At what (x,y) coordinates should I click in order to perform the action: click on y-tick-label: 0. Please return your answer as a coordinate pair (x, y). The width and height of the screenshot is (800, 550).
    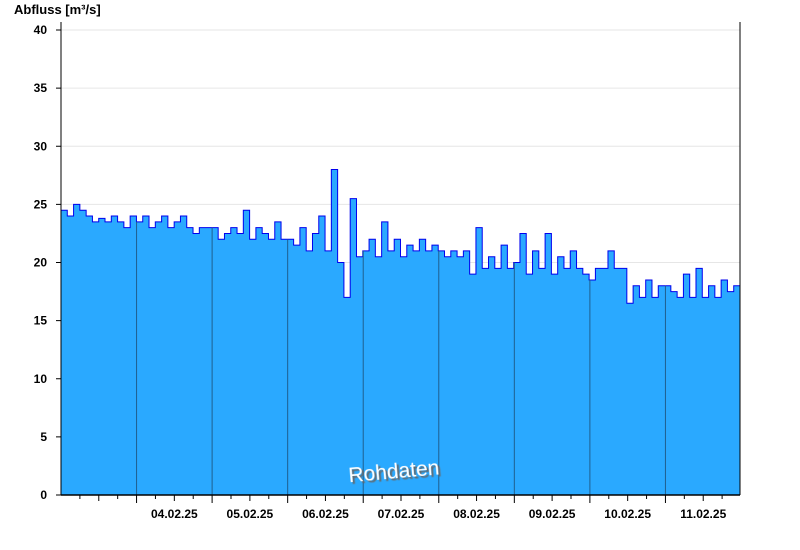
    Looking at the image, I should click on (43, 495).